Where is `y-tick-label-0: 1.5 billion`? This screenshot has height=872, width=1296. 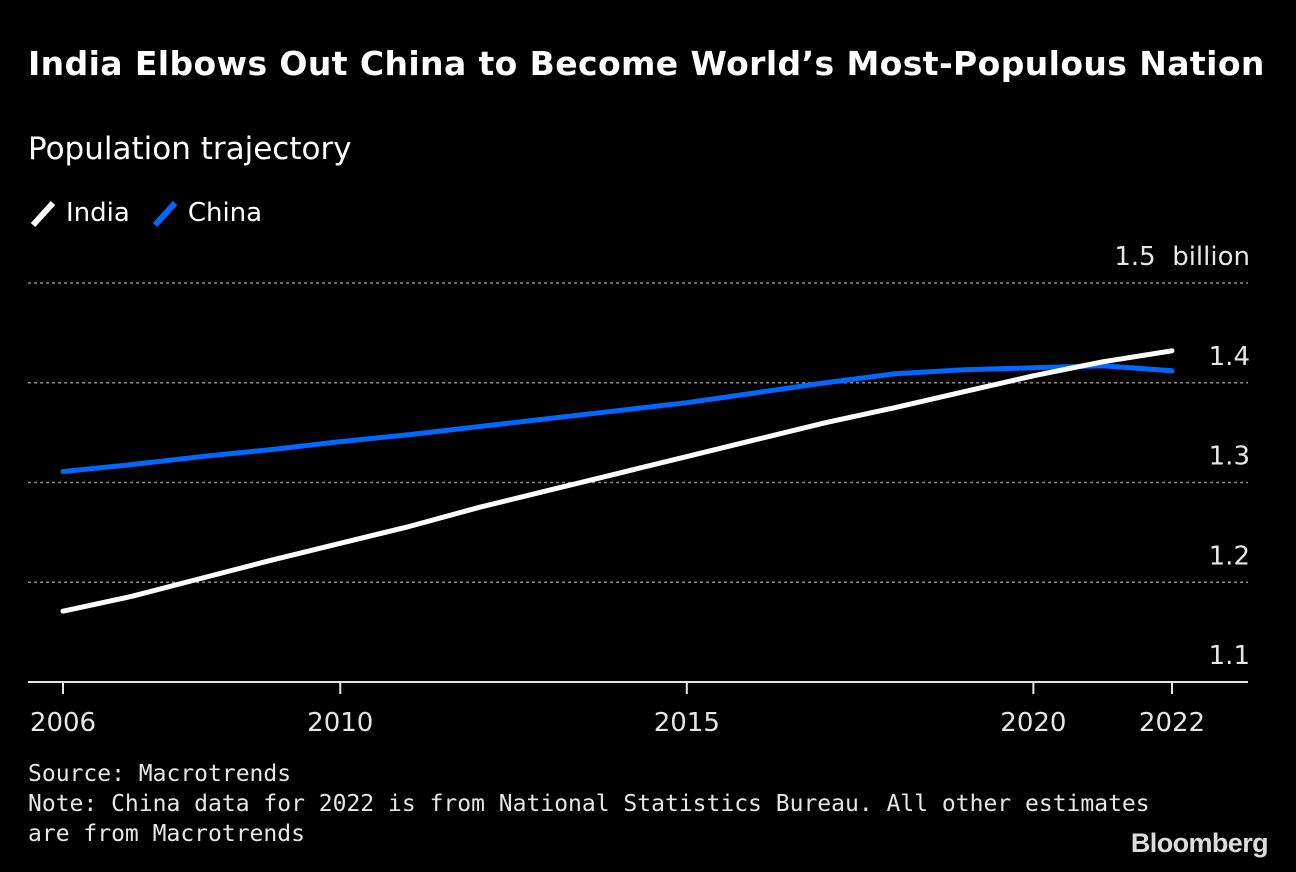 y-tick-label-0: 1.5 billion is located at coordinates (1182, 257).